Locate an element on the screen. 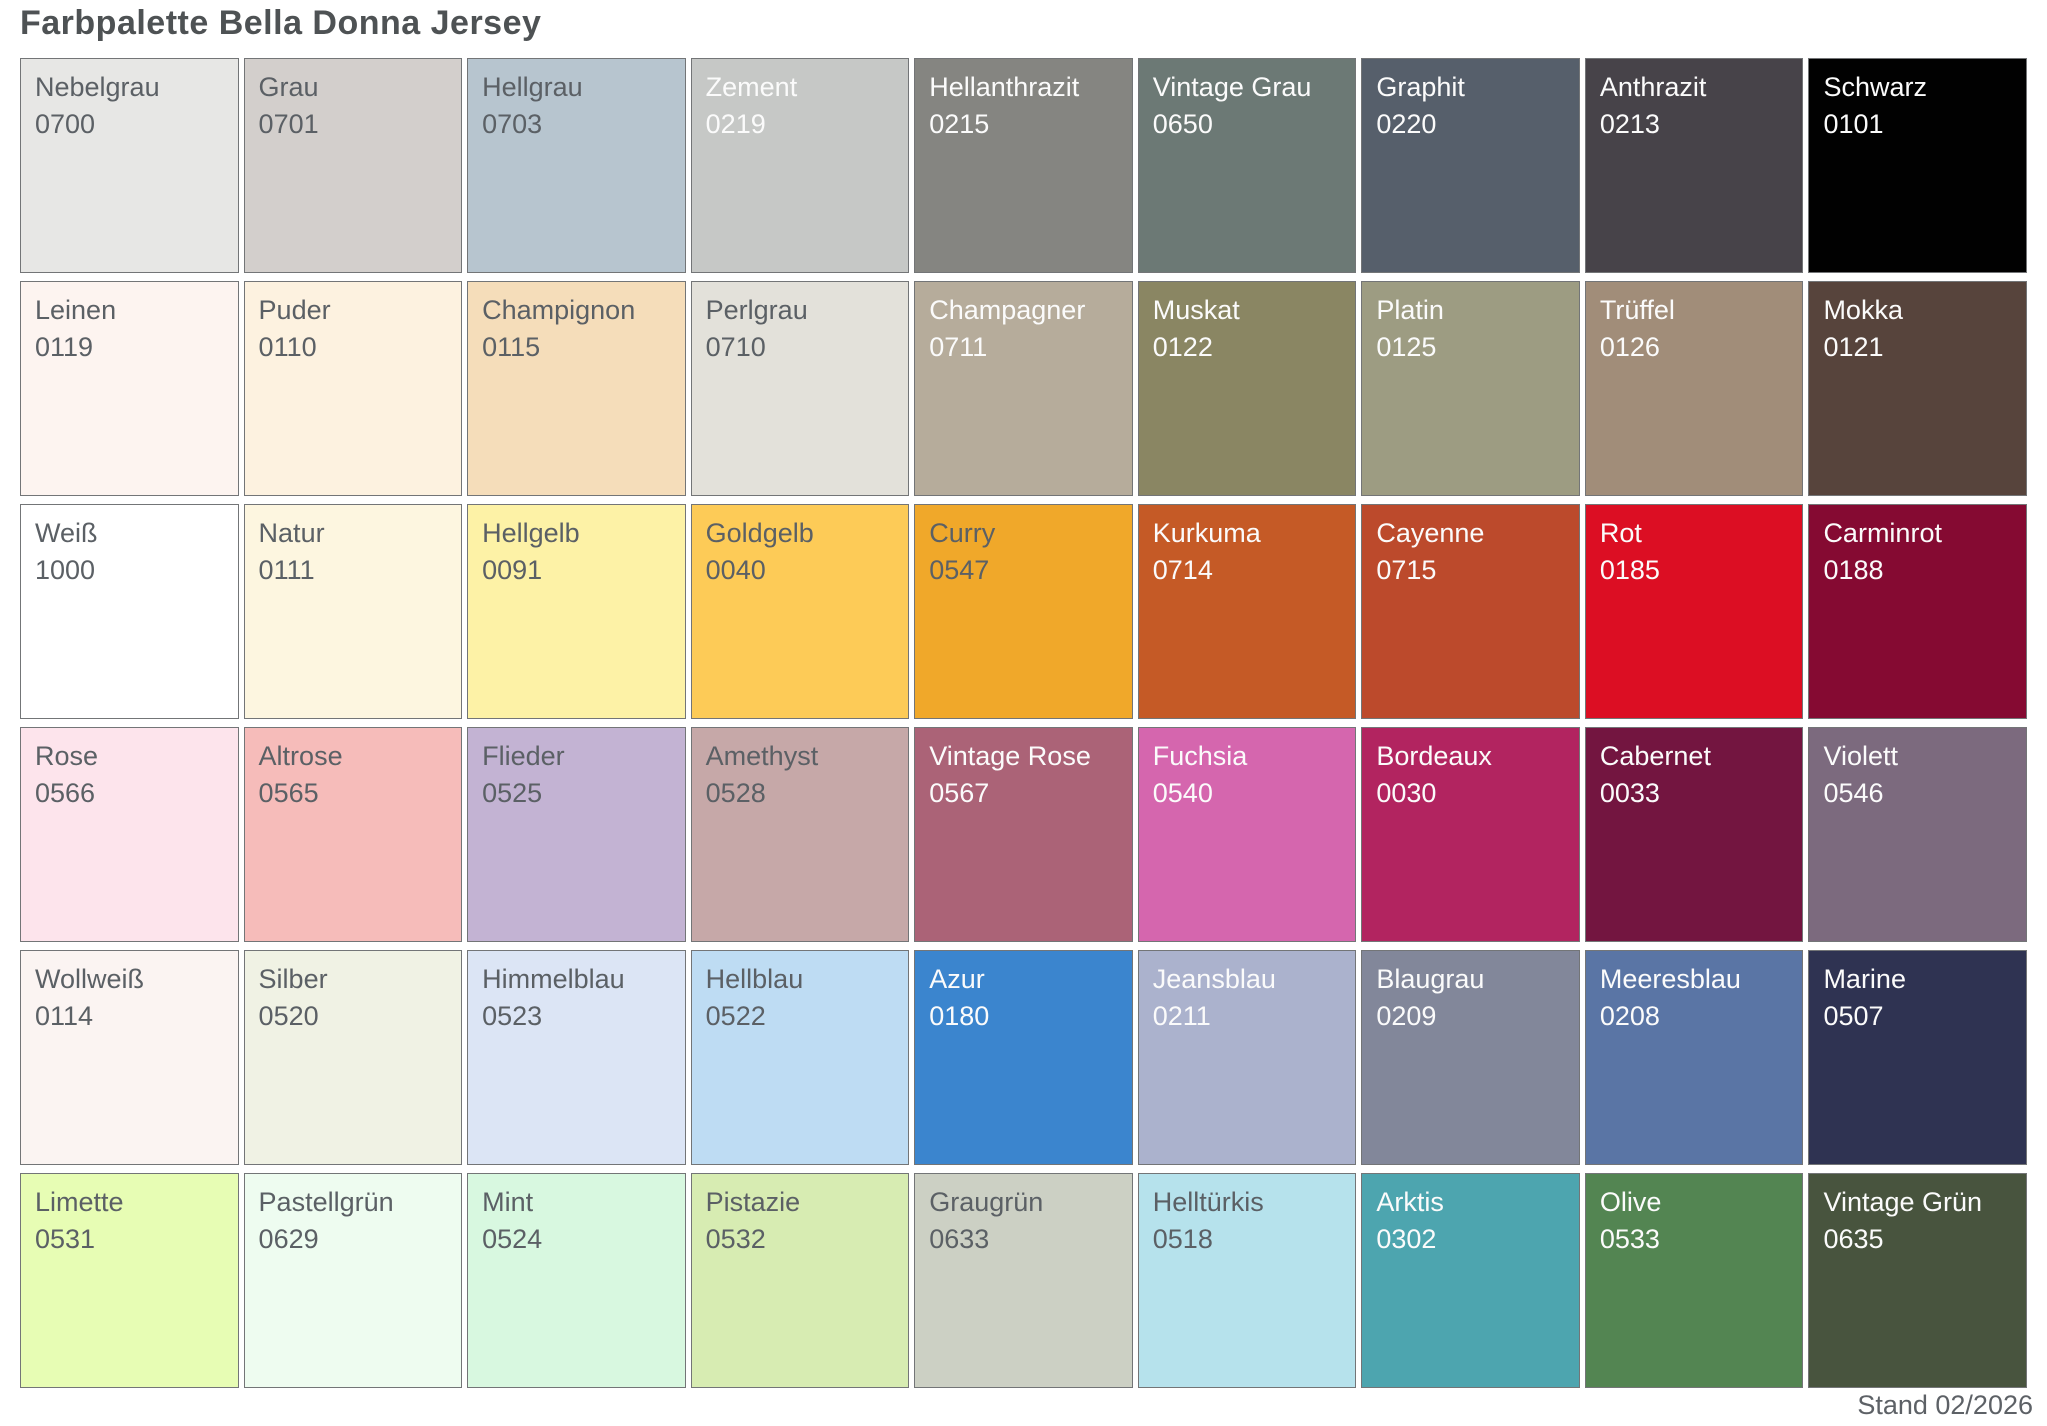 The width and height of the screenshot is (2047, 1426). version-date-label: Stand 02/2026 is located at coordinates (1945, 1405).